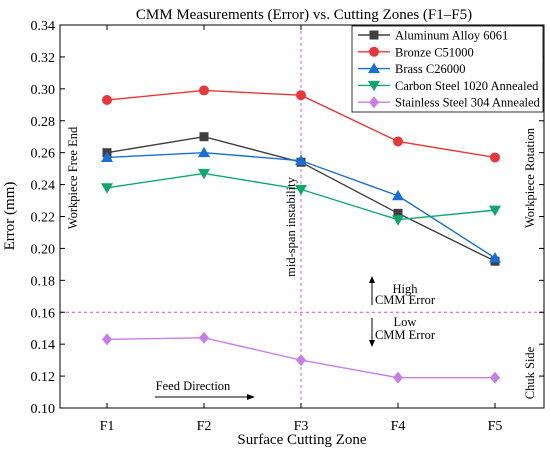 Image resolution: width=550 pixels, height=457 pixels. What do you see at coordinates (43, 249) in the screenshot?
I see `y-tick-label: 0.20` at bounding box center [43, 249].